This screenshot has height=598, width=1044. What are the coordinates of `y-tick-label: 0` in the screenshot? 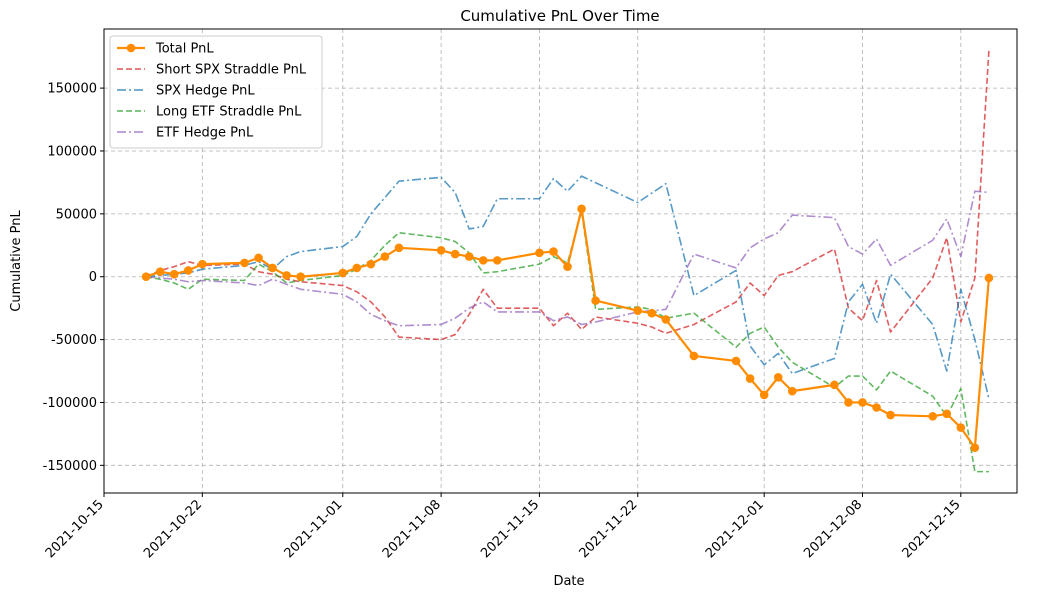 It's located at (93, 277).